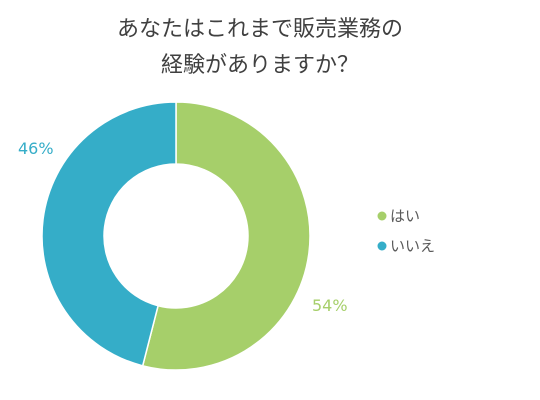 This screenshot has height=400, width=540. I want to click on data-label-iie: 46%, so click(36, 148).